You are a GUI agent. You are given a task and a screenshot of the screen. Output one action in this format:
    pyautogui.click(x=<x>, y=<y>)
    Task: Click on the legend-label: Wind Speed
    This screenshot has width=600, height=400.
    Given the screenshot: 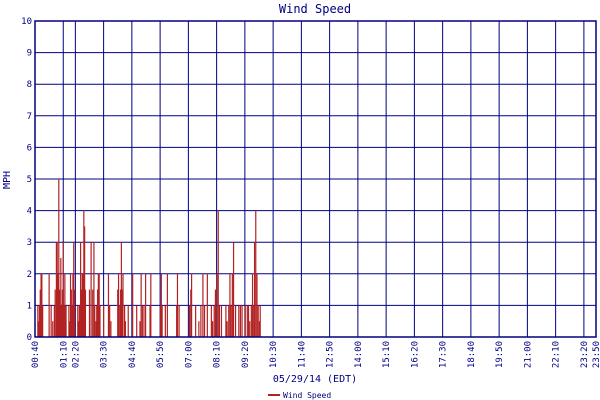 What is the action you would take?
    pyautogui.click(x=307, y=395)
    